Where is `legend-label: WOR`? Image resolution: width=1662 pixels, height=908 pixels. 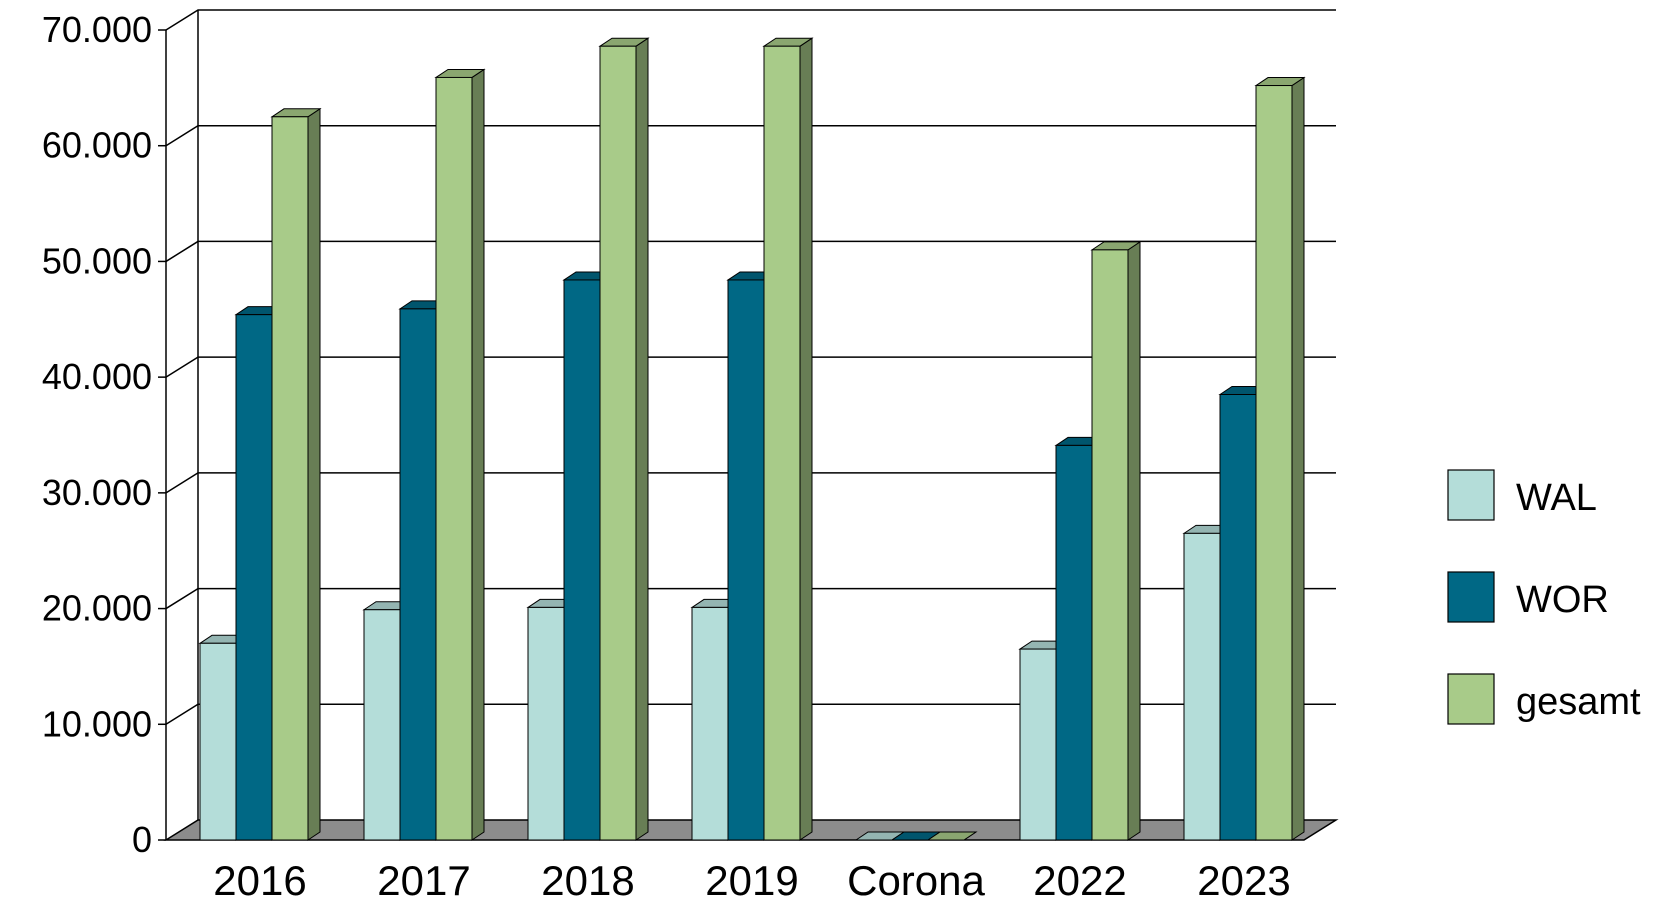
legend-label: WOR is located at coordinates (1562, 600).